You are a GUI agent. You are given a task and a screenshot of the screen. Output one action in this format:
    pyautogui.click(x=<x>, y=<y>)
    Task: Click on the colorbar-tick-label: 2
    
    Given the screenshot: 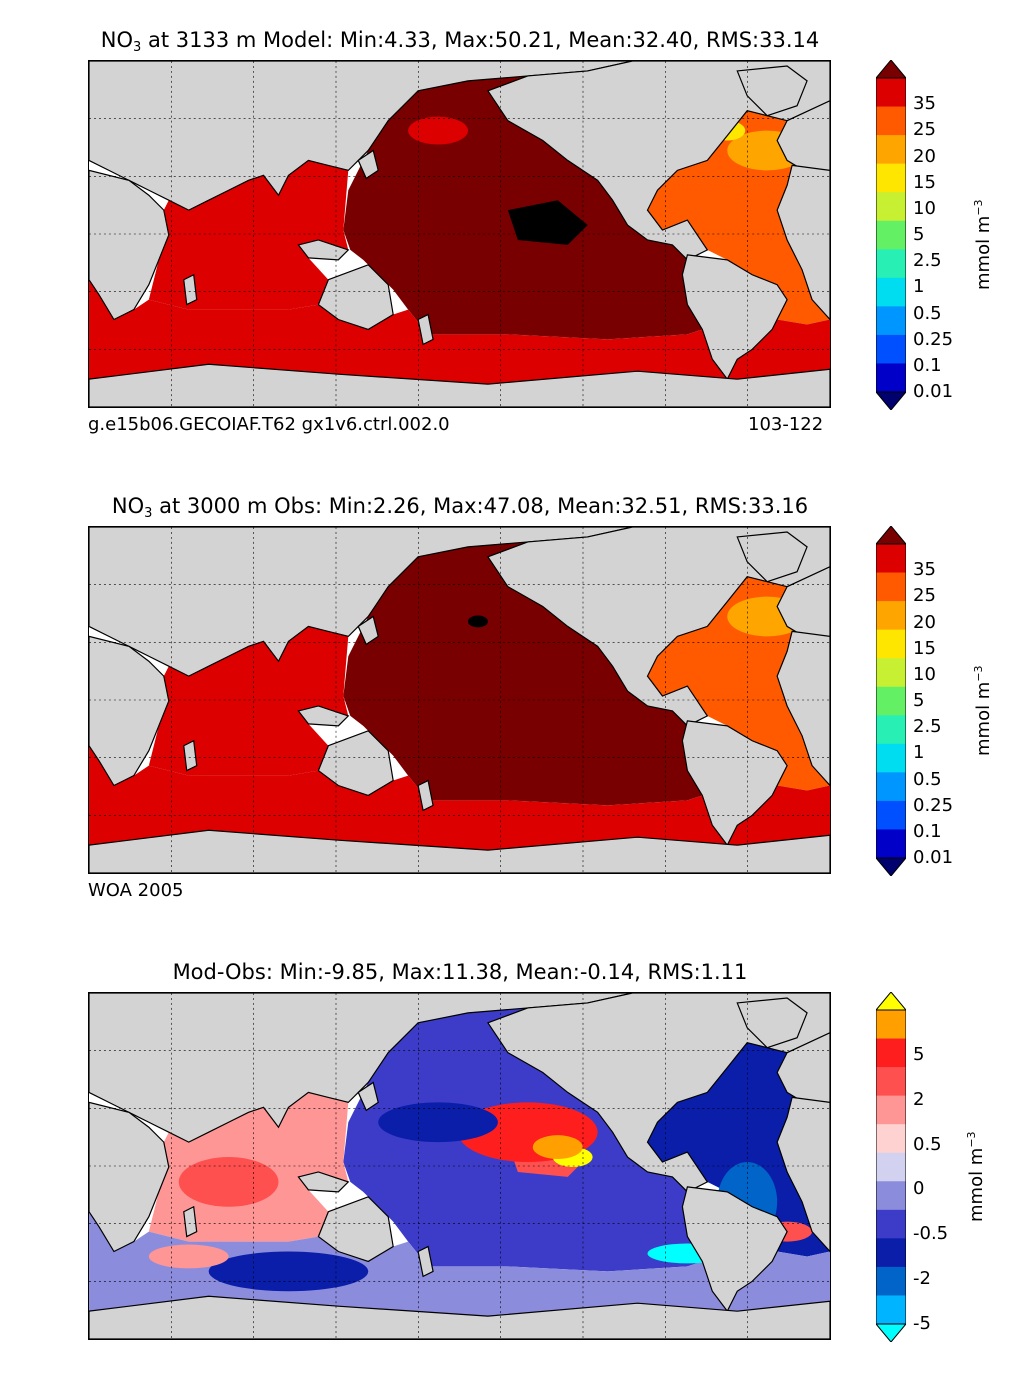 What is the action you would take?
    pyautogui.click(x=919, y=1099)
    